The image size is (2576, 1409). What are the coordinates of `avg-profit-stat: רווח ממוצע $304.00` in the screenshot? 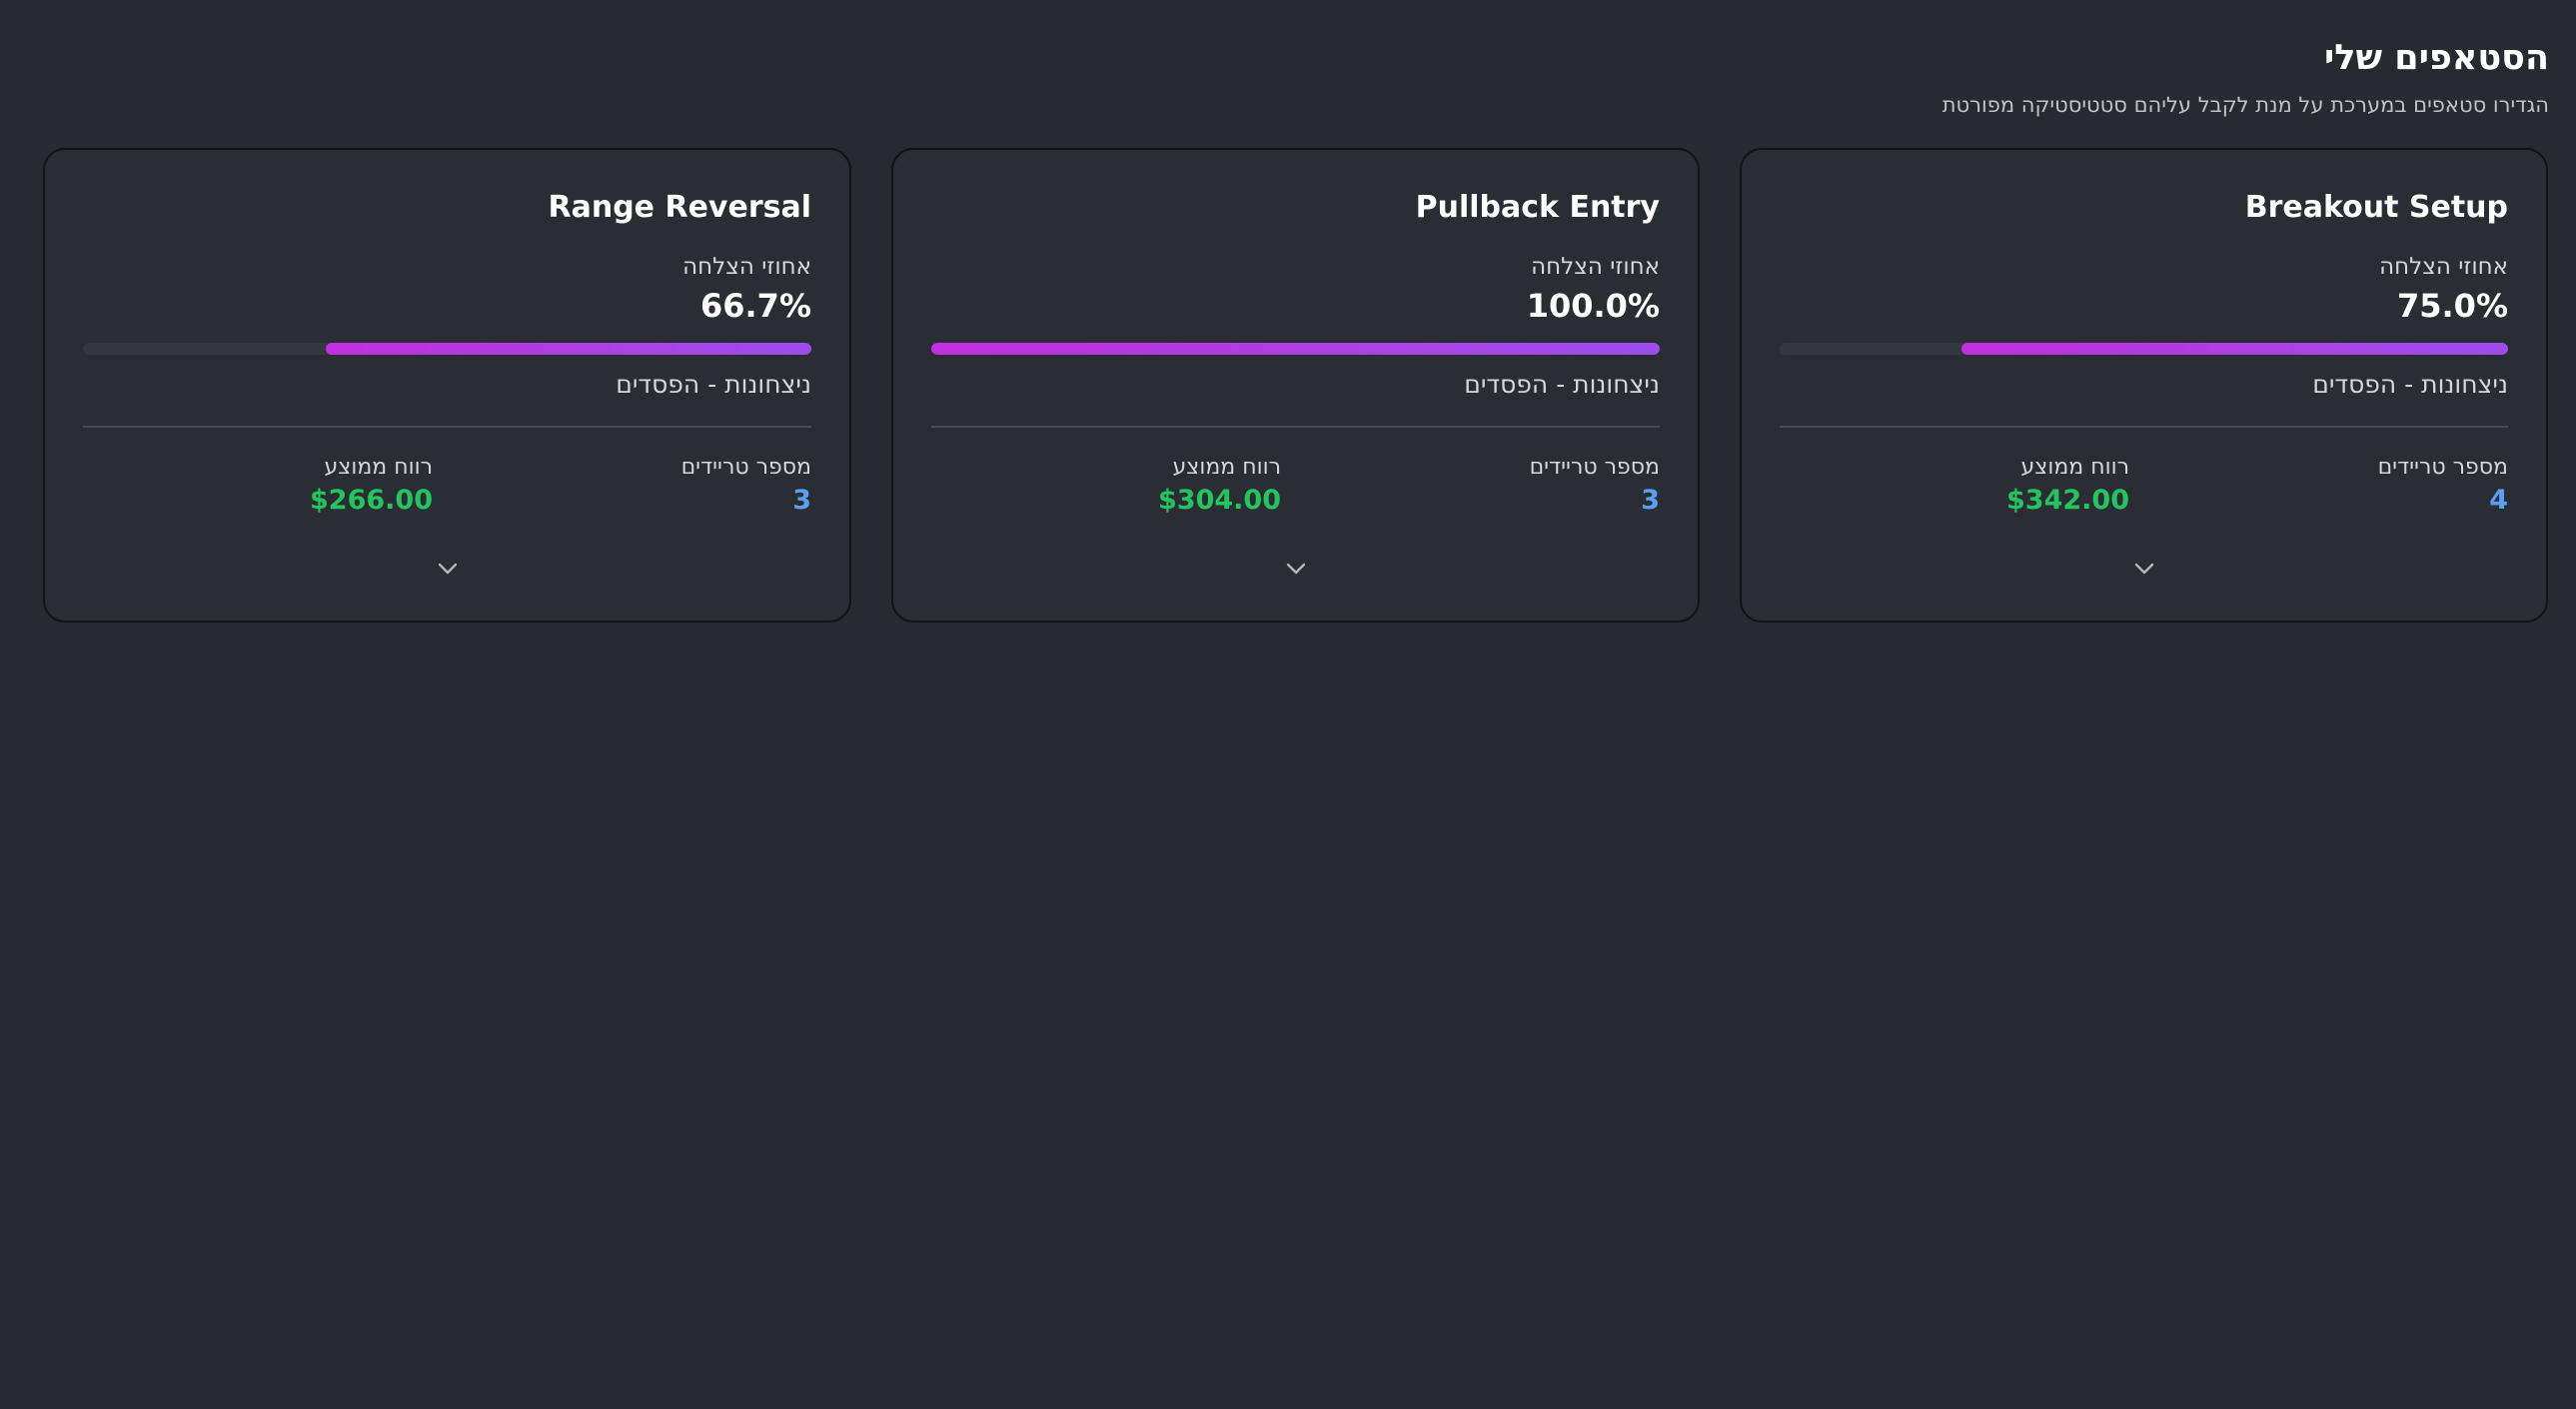 It's located at (1219, 486).